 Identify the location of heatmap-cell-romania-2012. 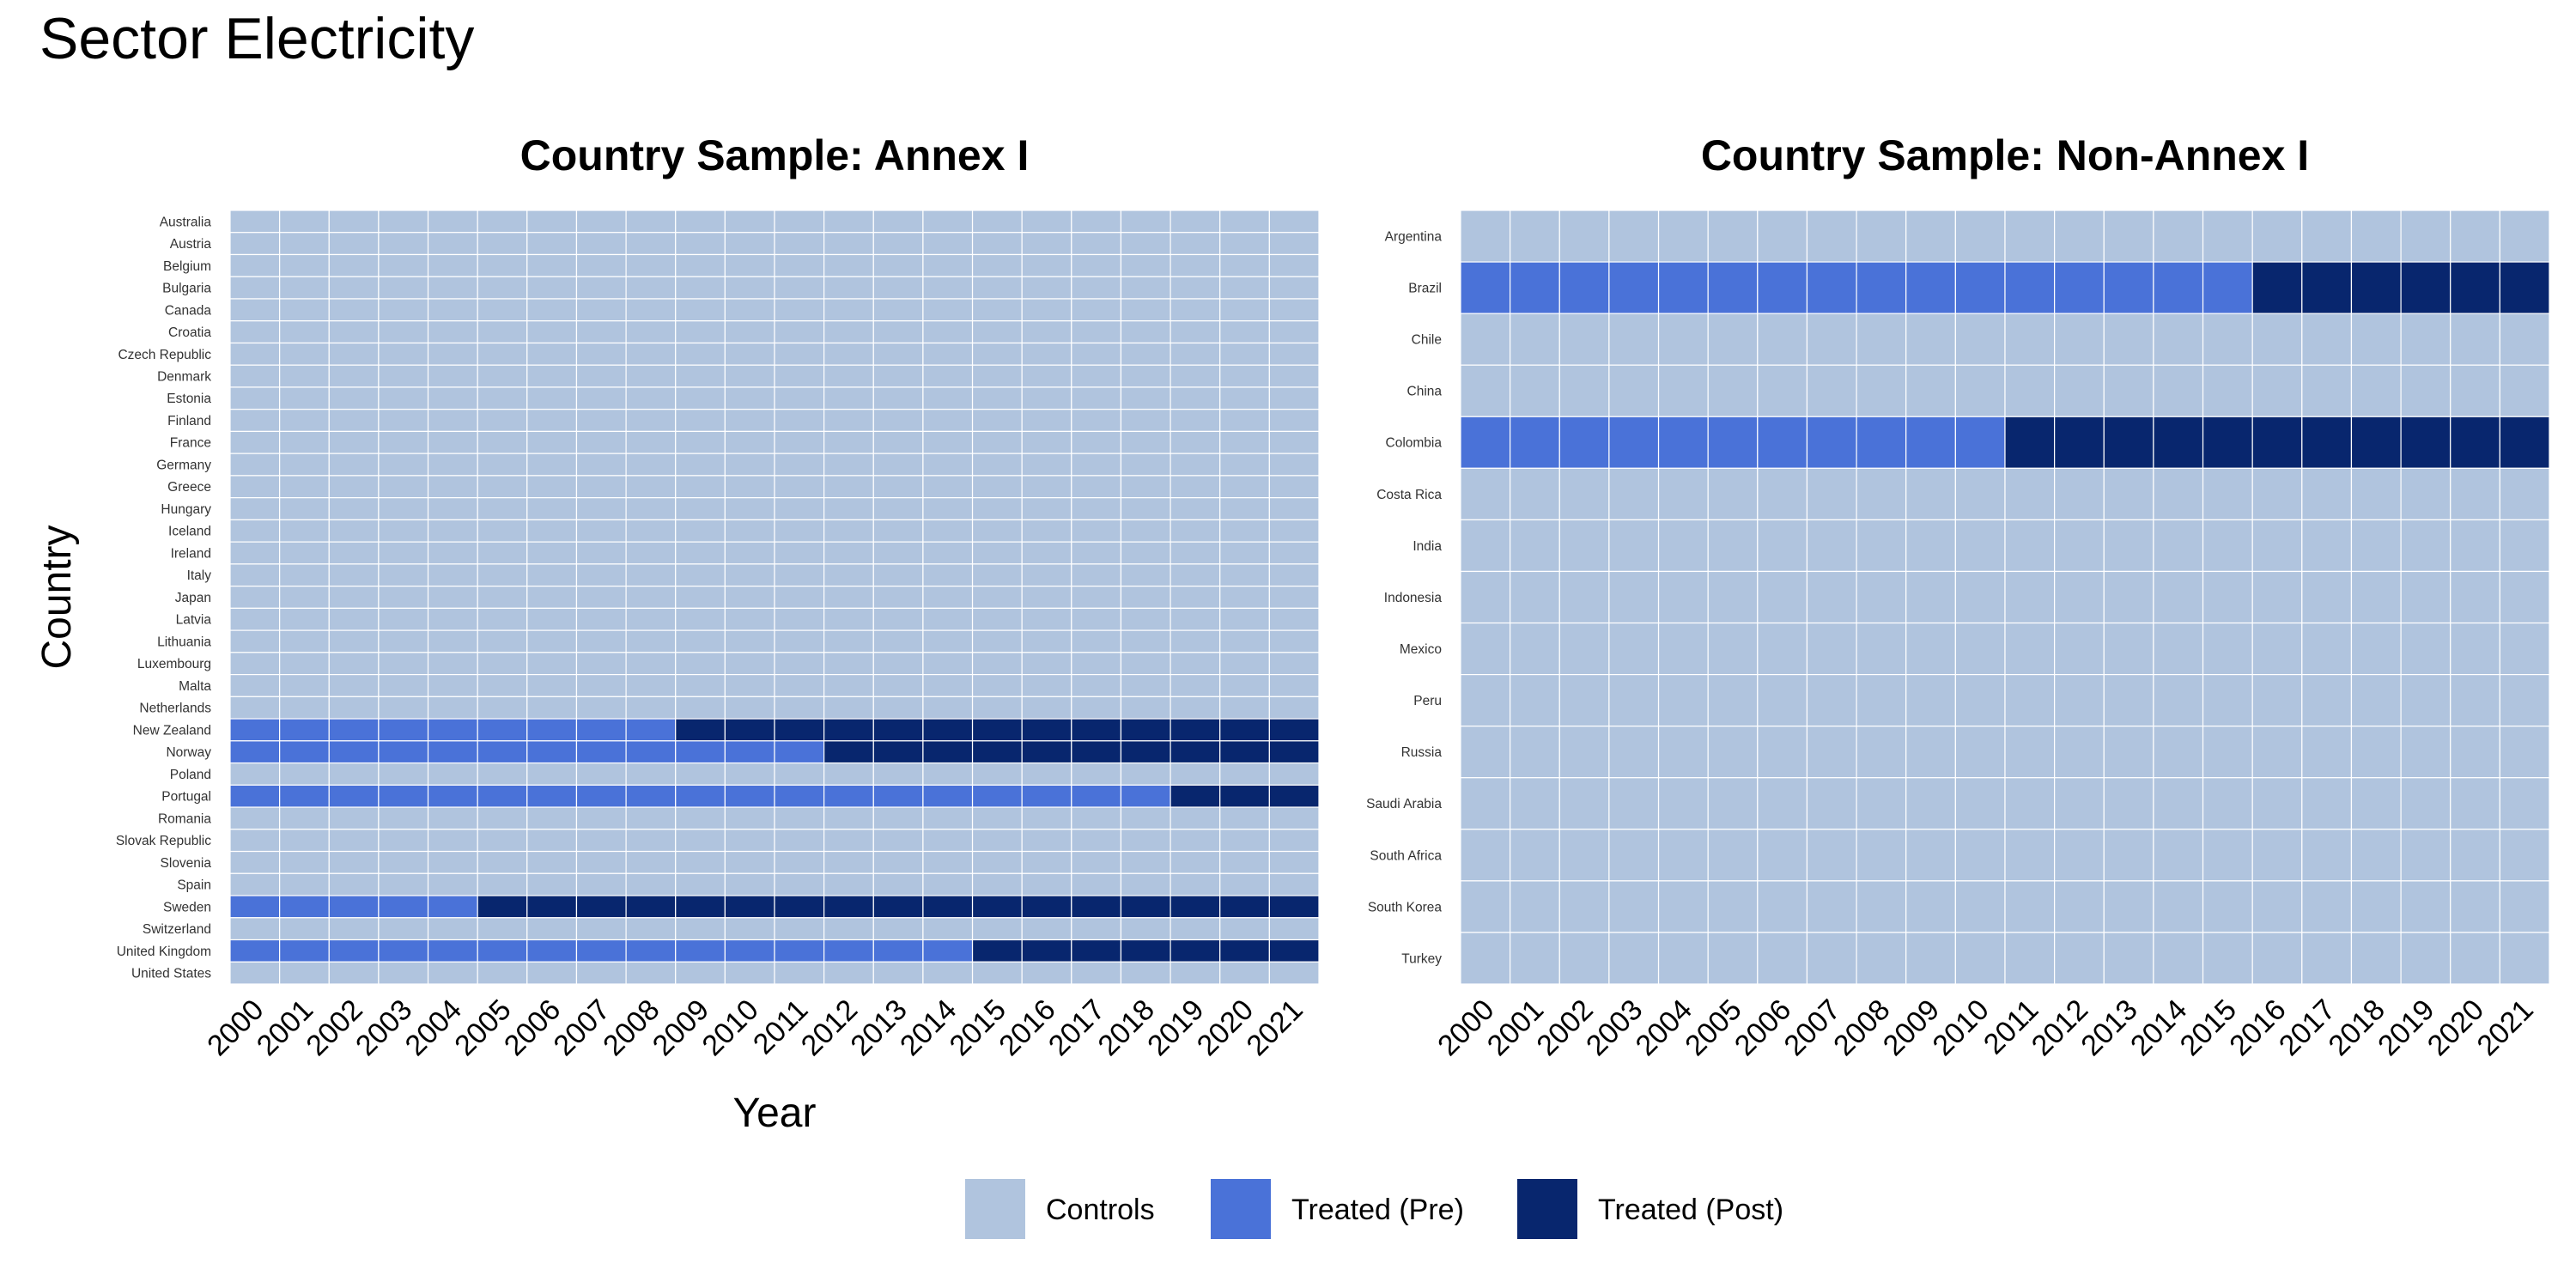
(848, 818).